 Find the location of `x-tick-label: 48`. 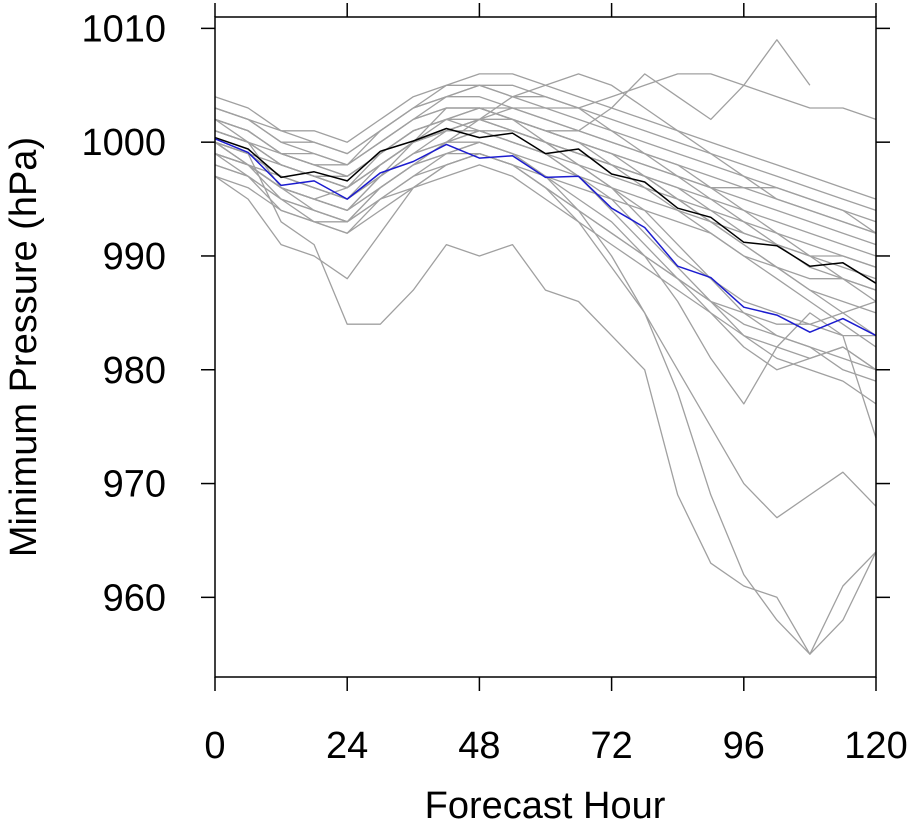

x-tick-label: 48 is located at coordinates (479, 746).